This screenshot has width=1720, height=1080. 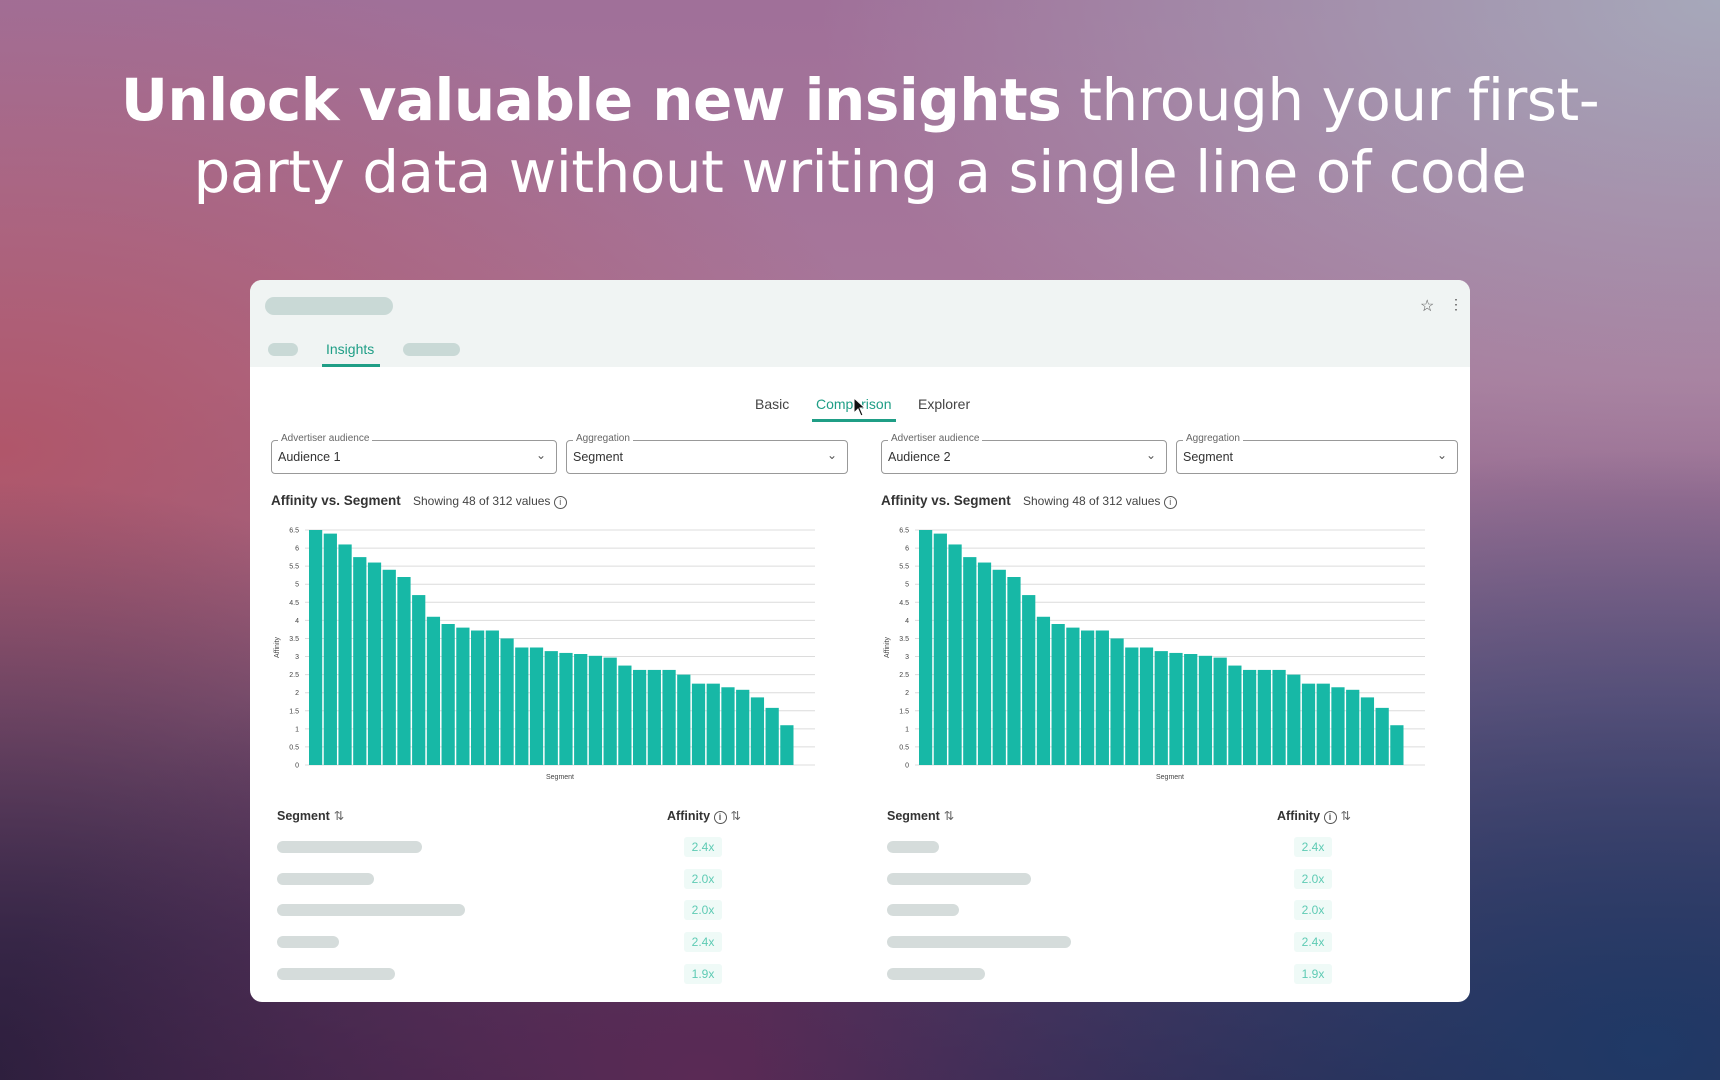 I want to click on tab-insights: Insights, so click(x=350, y=349).